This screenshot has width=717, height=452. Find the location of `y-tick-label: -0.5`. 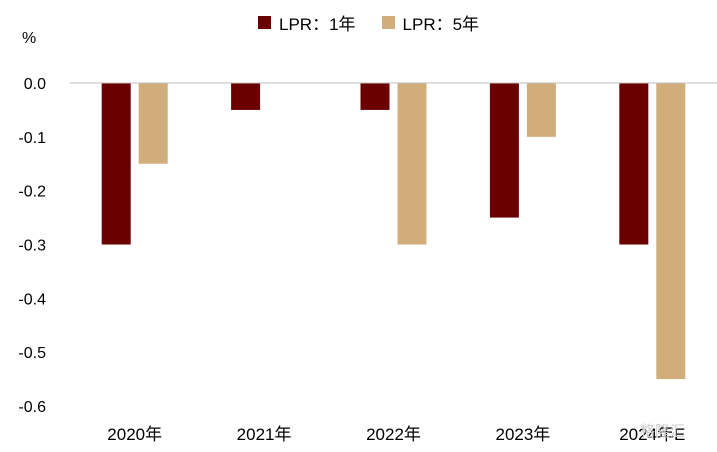

y-tick-label: -0.5 is located at coordinates (32, 353).